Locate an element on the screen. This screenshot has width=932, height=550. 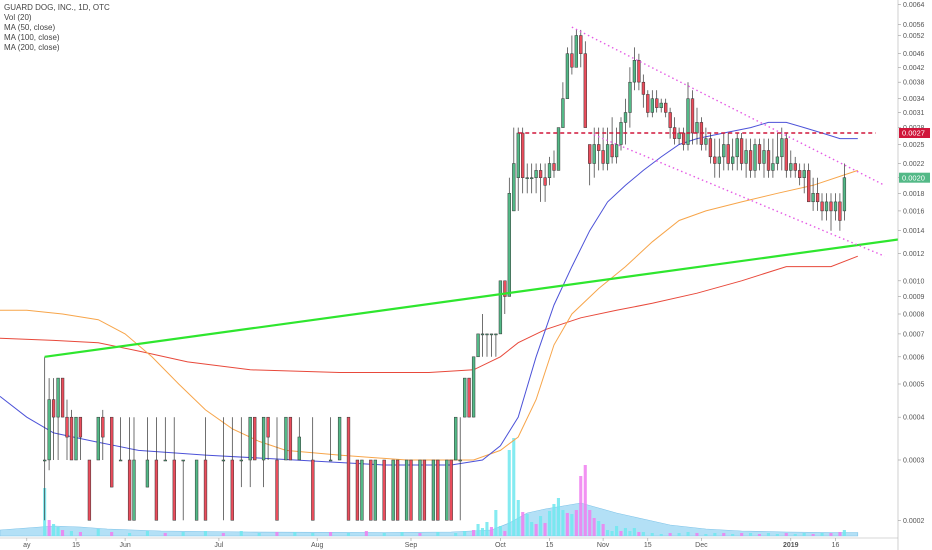
x-tick-label-2: Jun is located at coordinates (124, 545).